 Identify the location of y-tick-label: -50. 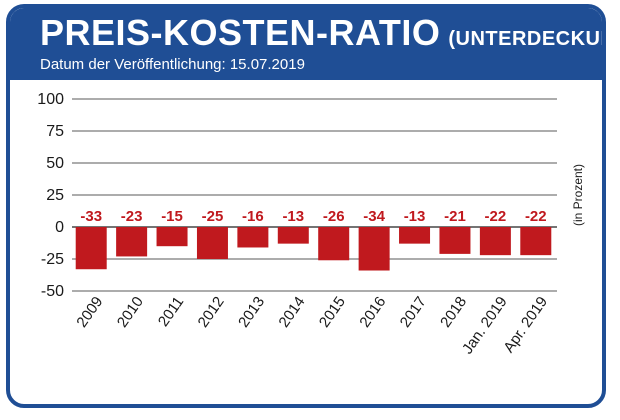
(52, 291).